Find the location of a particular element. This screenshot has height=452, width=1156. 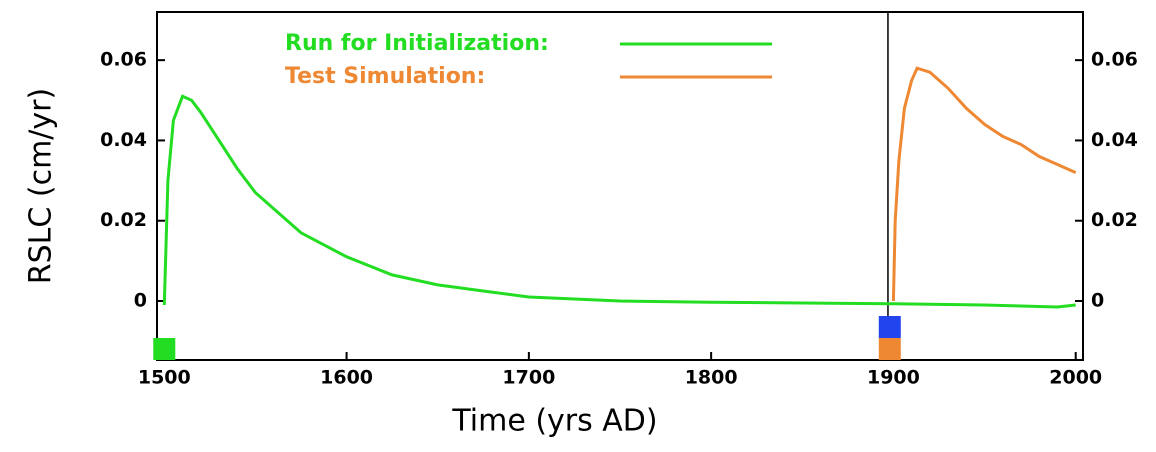

series-line is located at coordinates (984, 184).